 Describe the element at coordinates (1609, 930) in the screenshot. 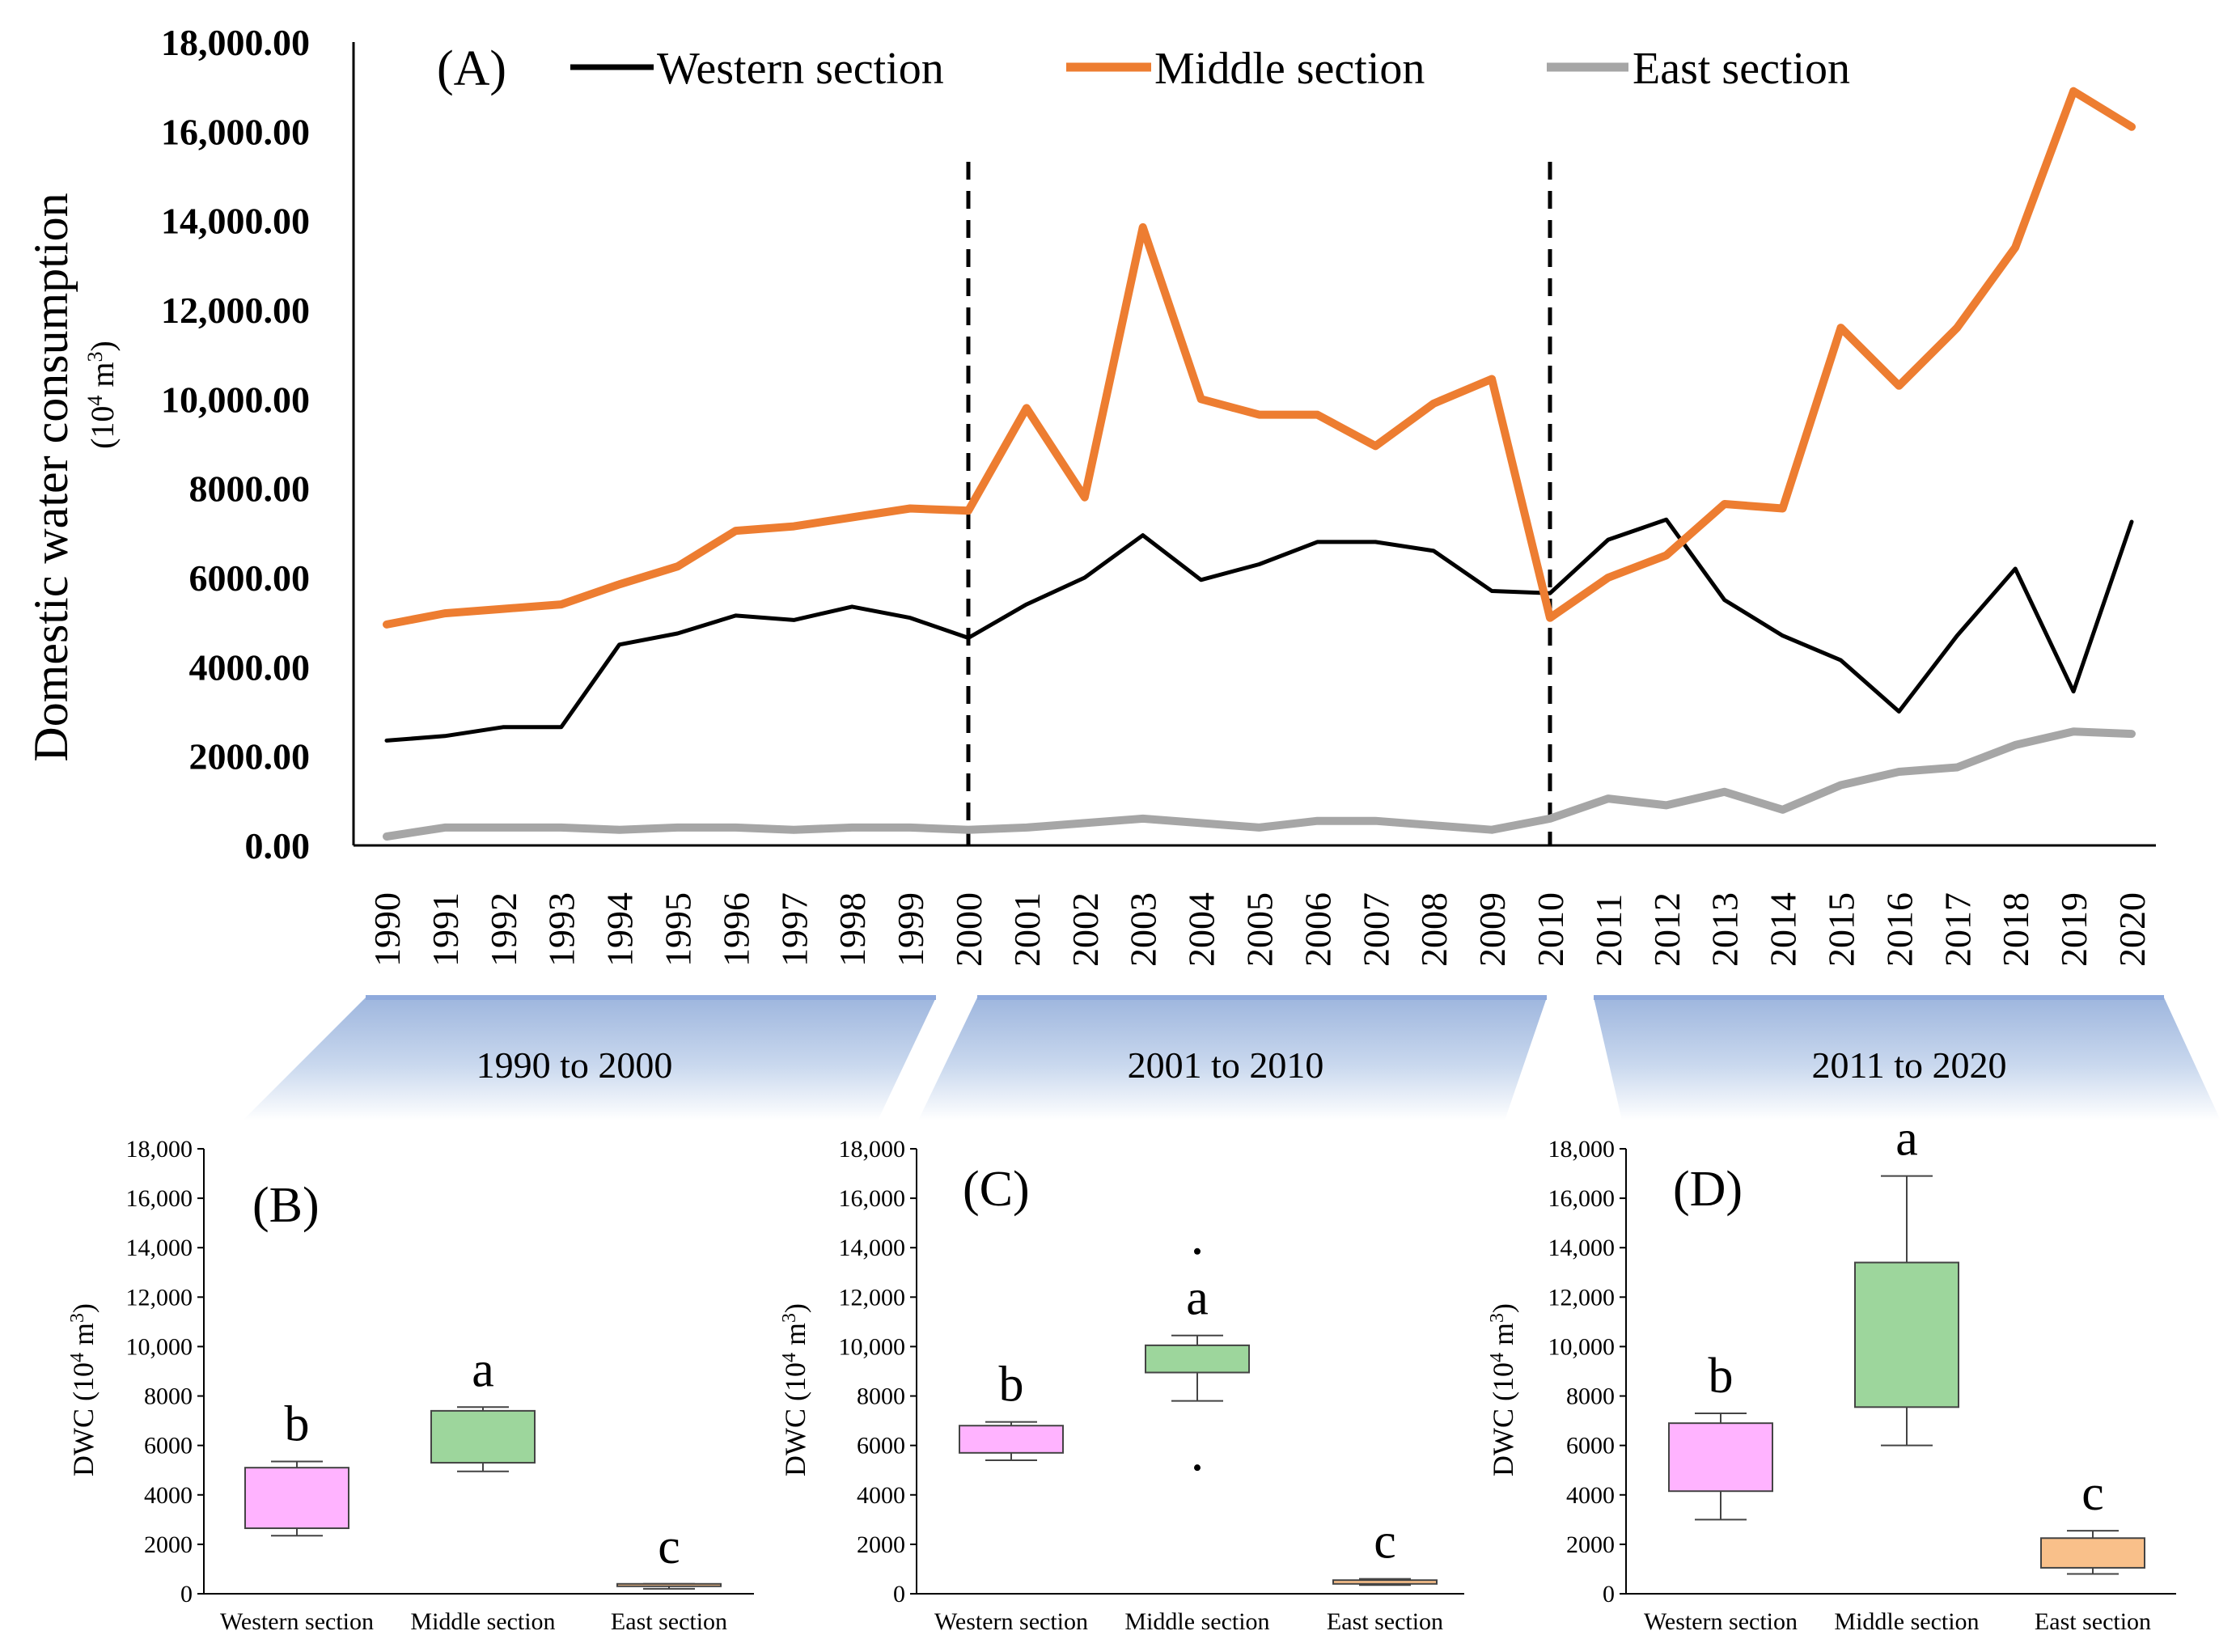

I see `main-x-tick-label: 2011` at that location.